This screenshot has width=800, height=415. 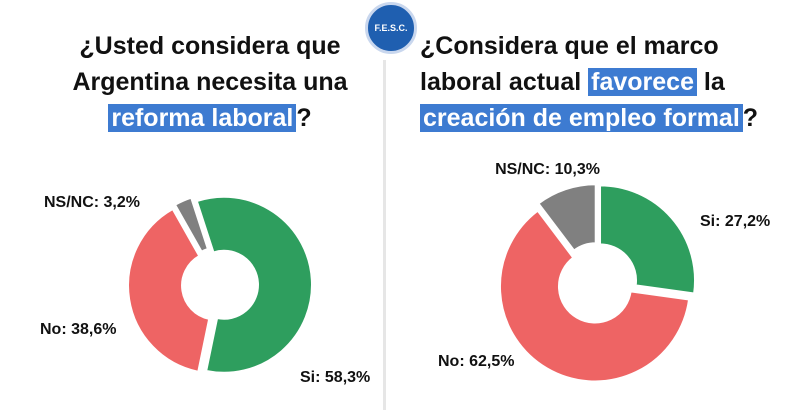 What do you see at coordinates (710, 82) in the screenshot?
I see `title-text: la` at bounding box center [710, 82].